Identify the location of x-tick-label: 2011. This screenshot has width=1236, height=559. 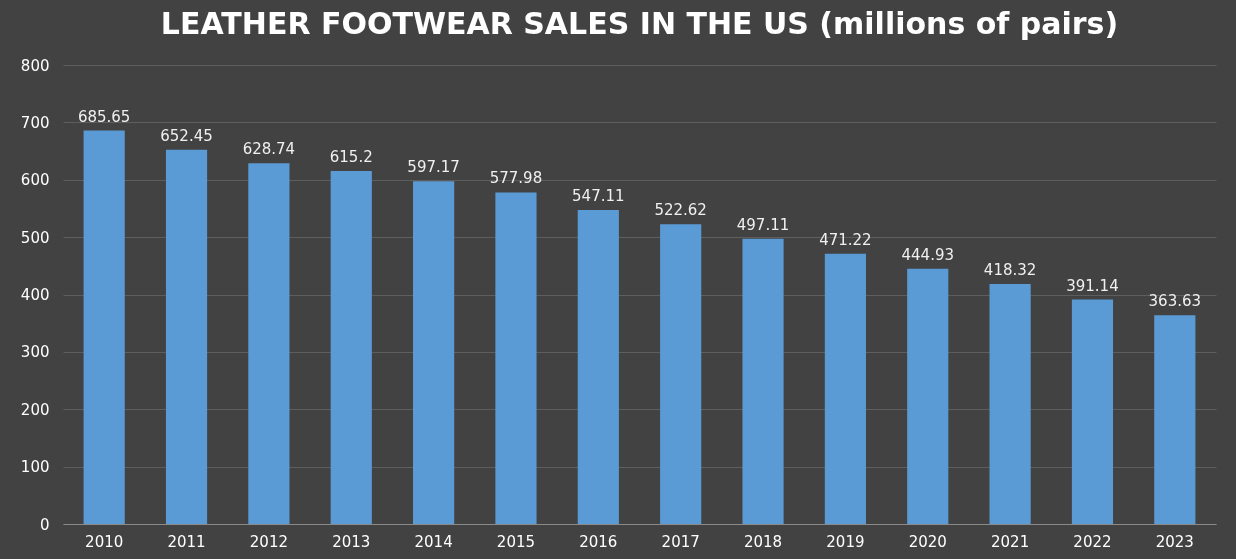
(186, 541).